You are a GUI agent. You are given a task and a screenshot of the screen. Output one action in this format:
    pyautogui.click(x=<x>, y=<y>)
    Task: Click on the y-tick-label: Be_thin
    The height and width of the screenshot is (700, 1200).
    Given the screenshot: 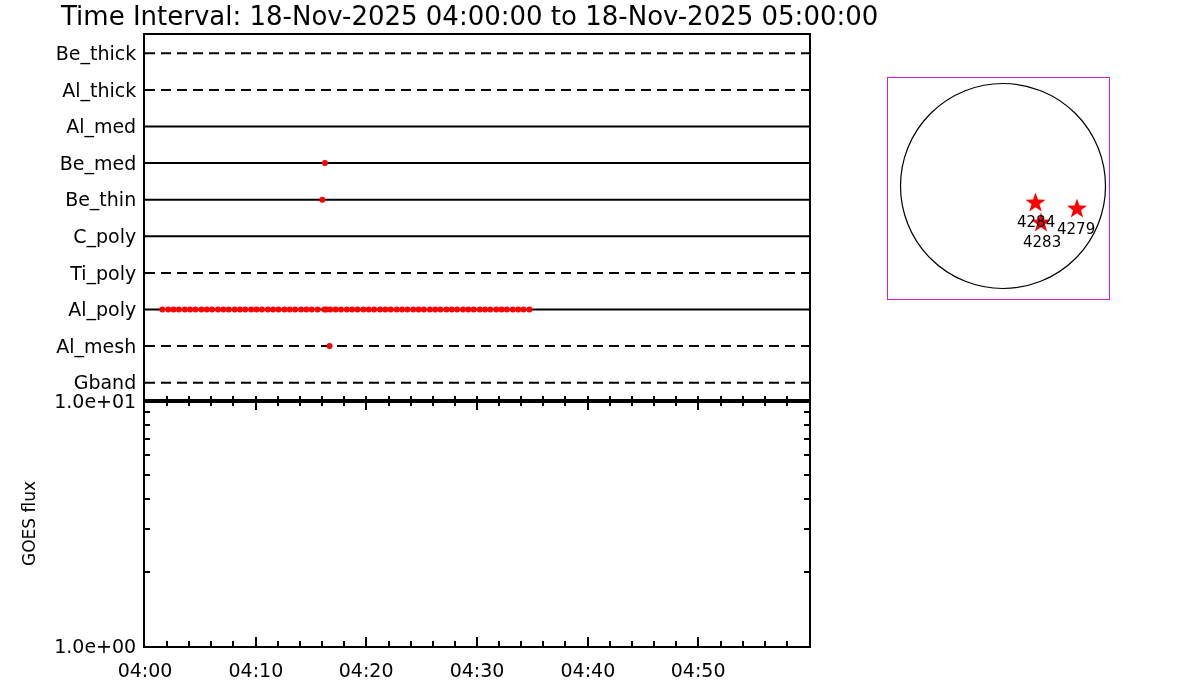 What is the action you would take?
    pyautogui.click(x=101, y=200)
    